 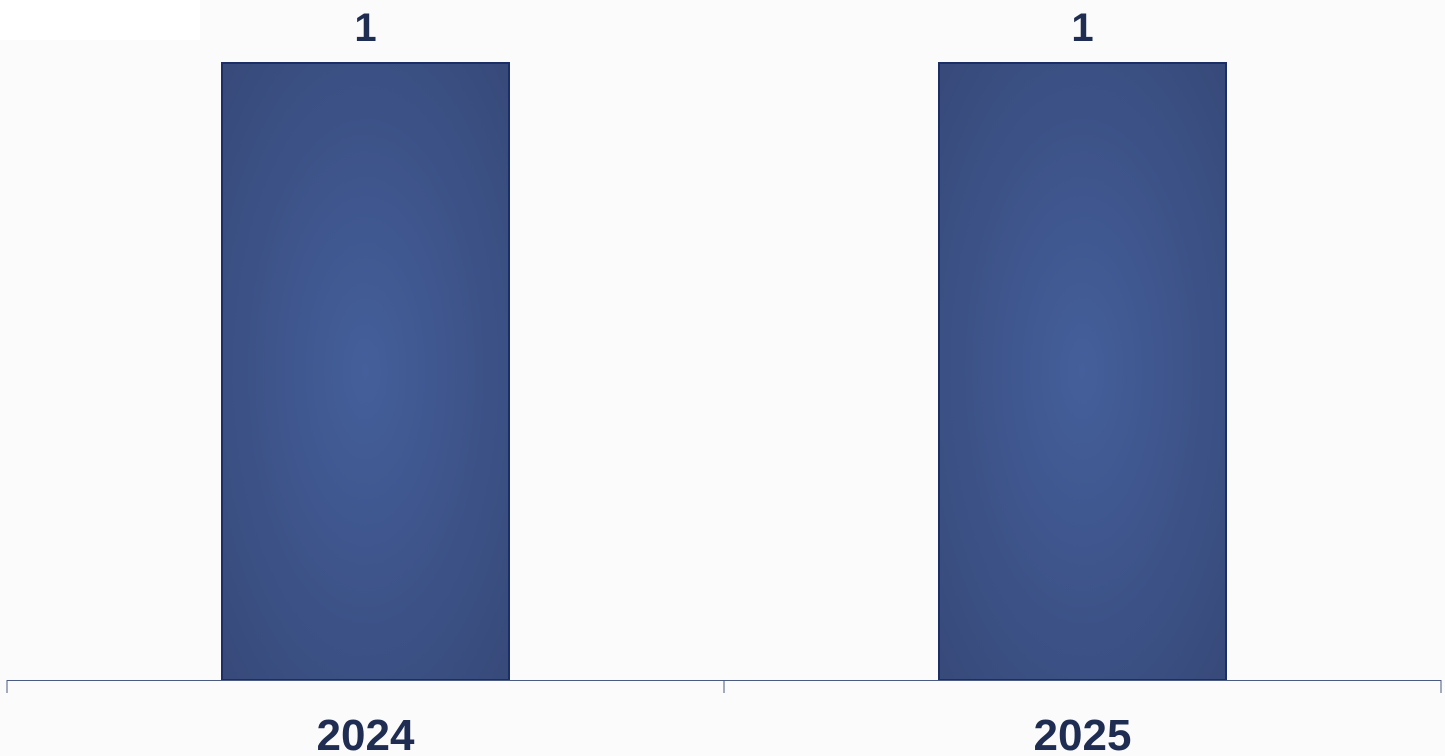 What do you see at coordinates (100, 20) in the screenshot?
I see `corner-patch` at bounding box center [100, 20].